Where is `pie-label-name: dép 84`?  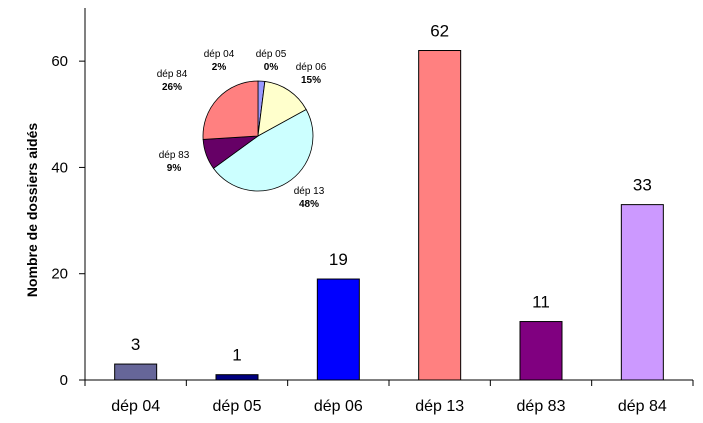 pie-label-name: dép 84 is located at coordinates (172, 74).